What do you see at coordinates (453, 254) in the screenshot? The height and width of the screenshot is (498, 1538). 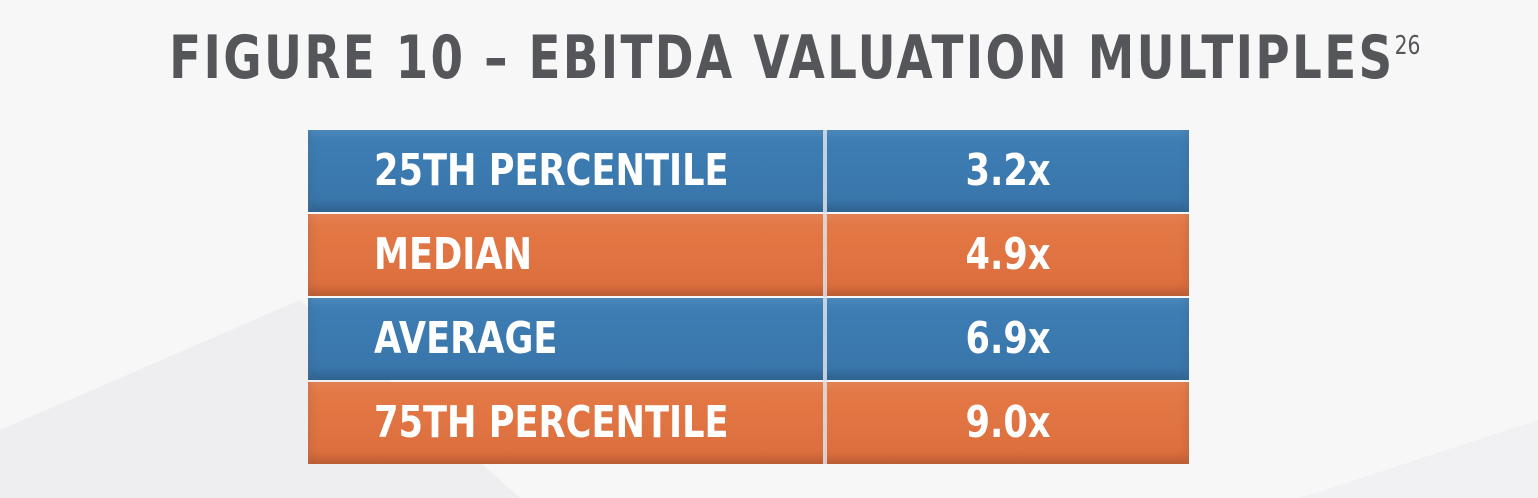 I see `row-label: MEDIAN` at bounding box center [453, 254].